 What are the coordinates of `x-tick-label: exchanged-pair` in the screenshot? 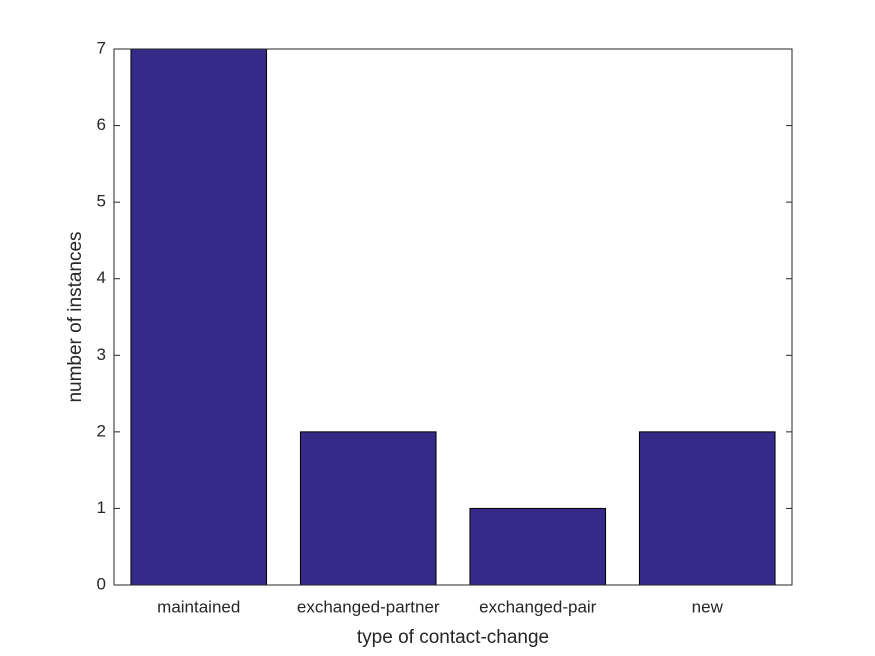 It's located at (538, 606).